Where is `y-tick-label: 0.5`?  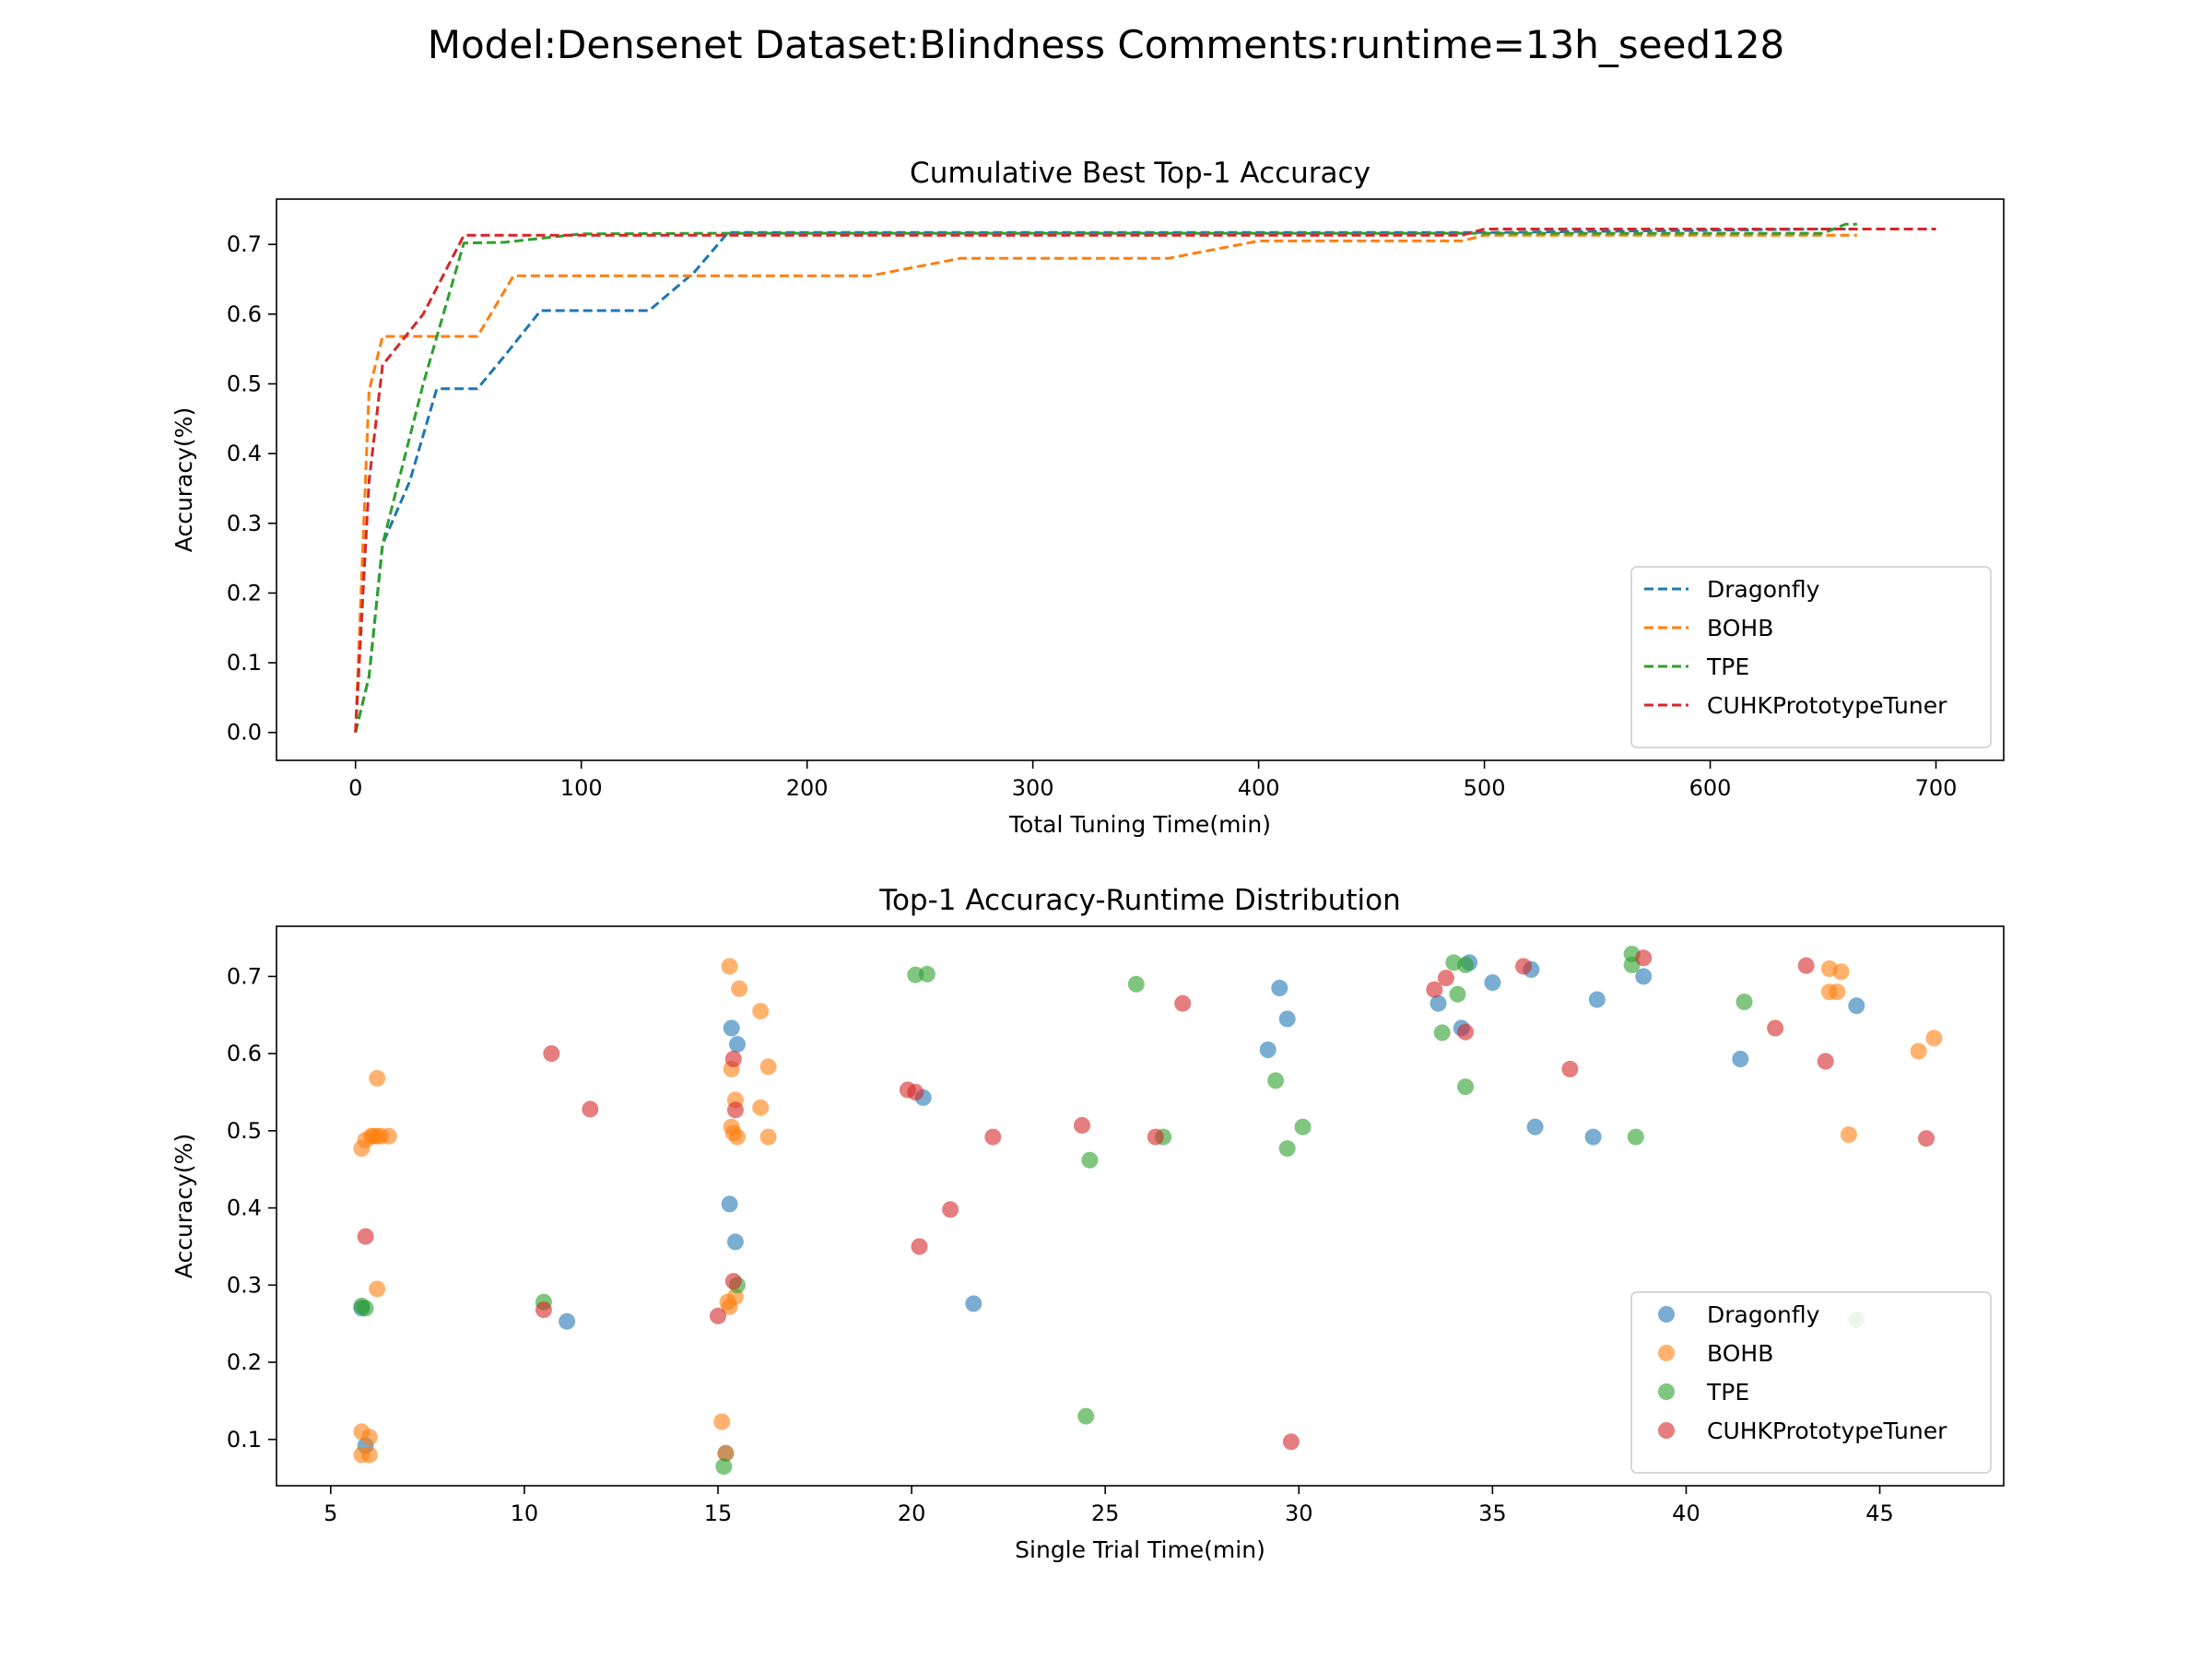 y-tick-label: 0.5 is located at coordinates (244, 383).